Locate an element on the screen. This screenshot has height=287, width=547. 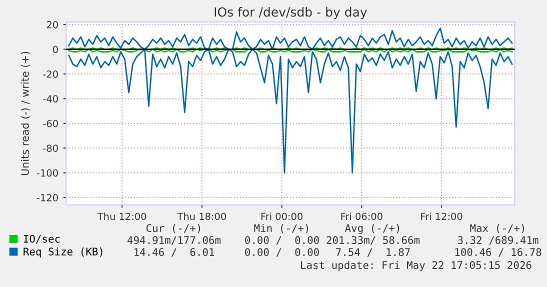
y-tick-label: -60 is located at coordinates (50, 124).